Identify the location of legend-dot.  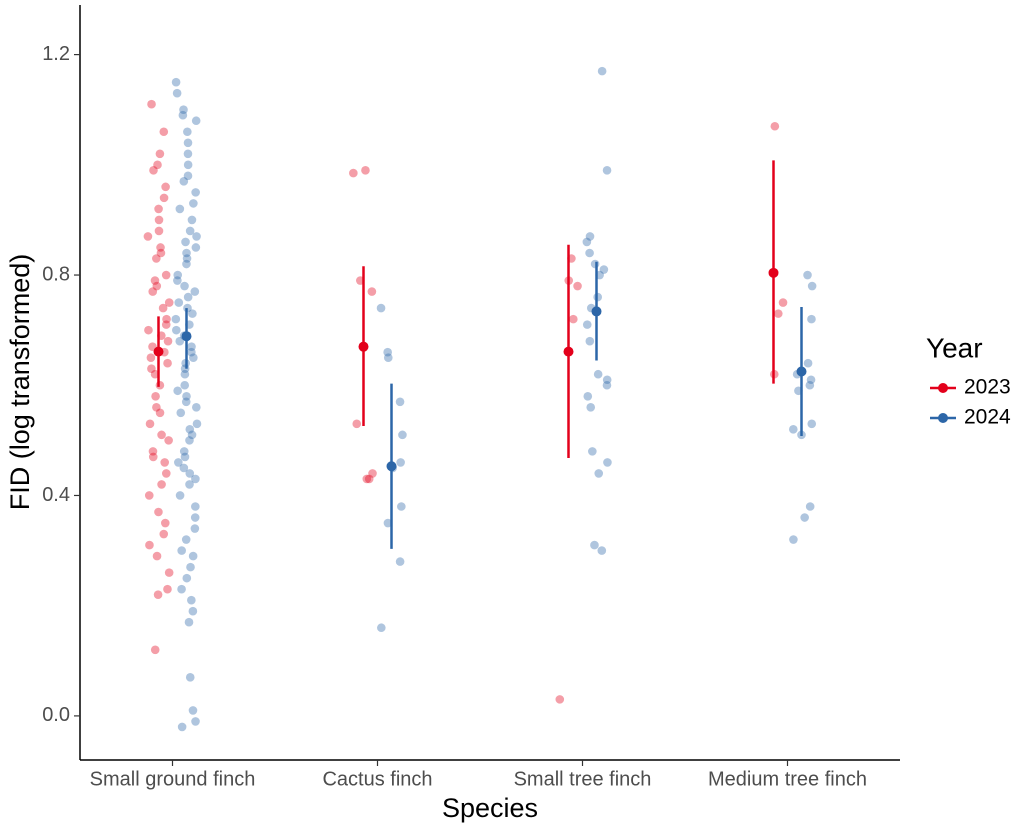
(943, 388).